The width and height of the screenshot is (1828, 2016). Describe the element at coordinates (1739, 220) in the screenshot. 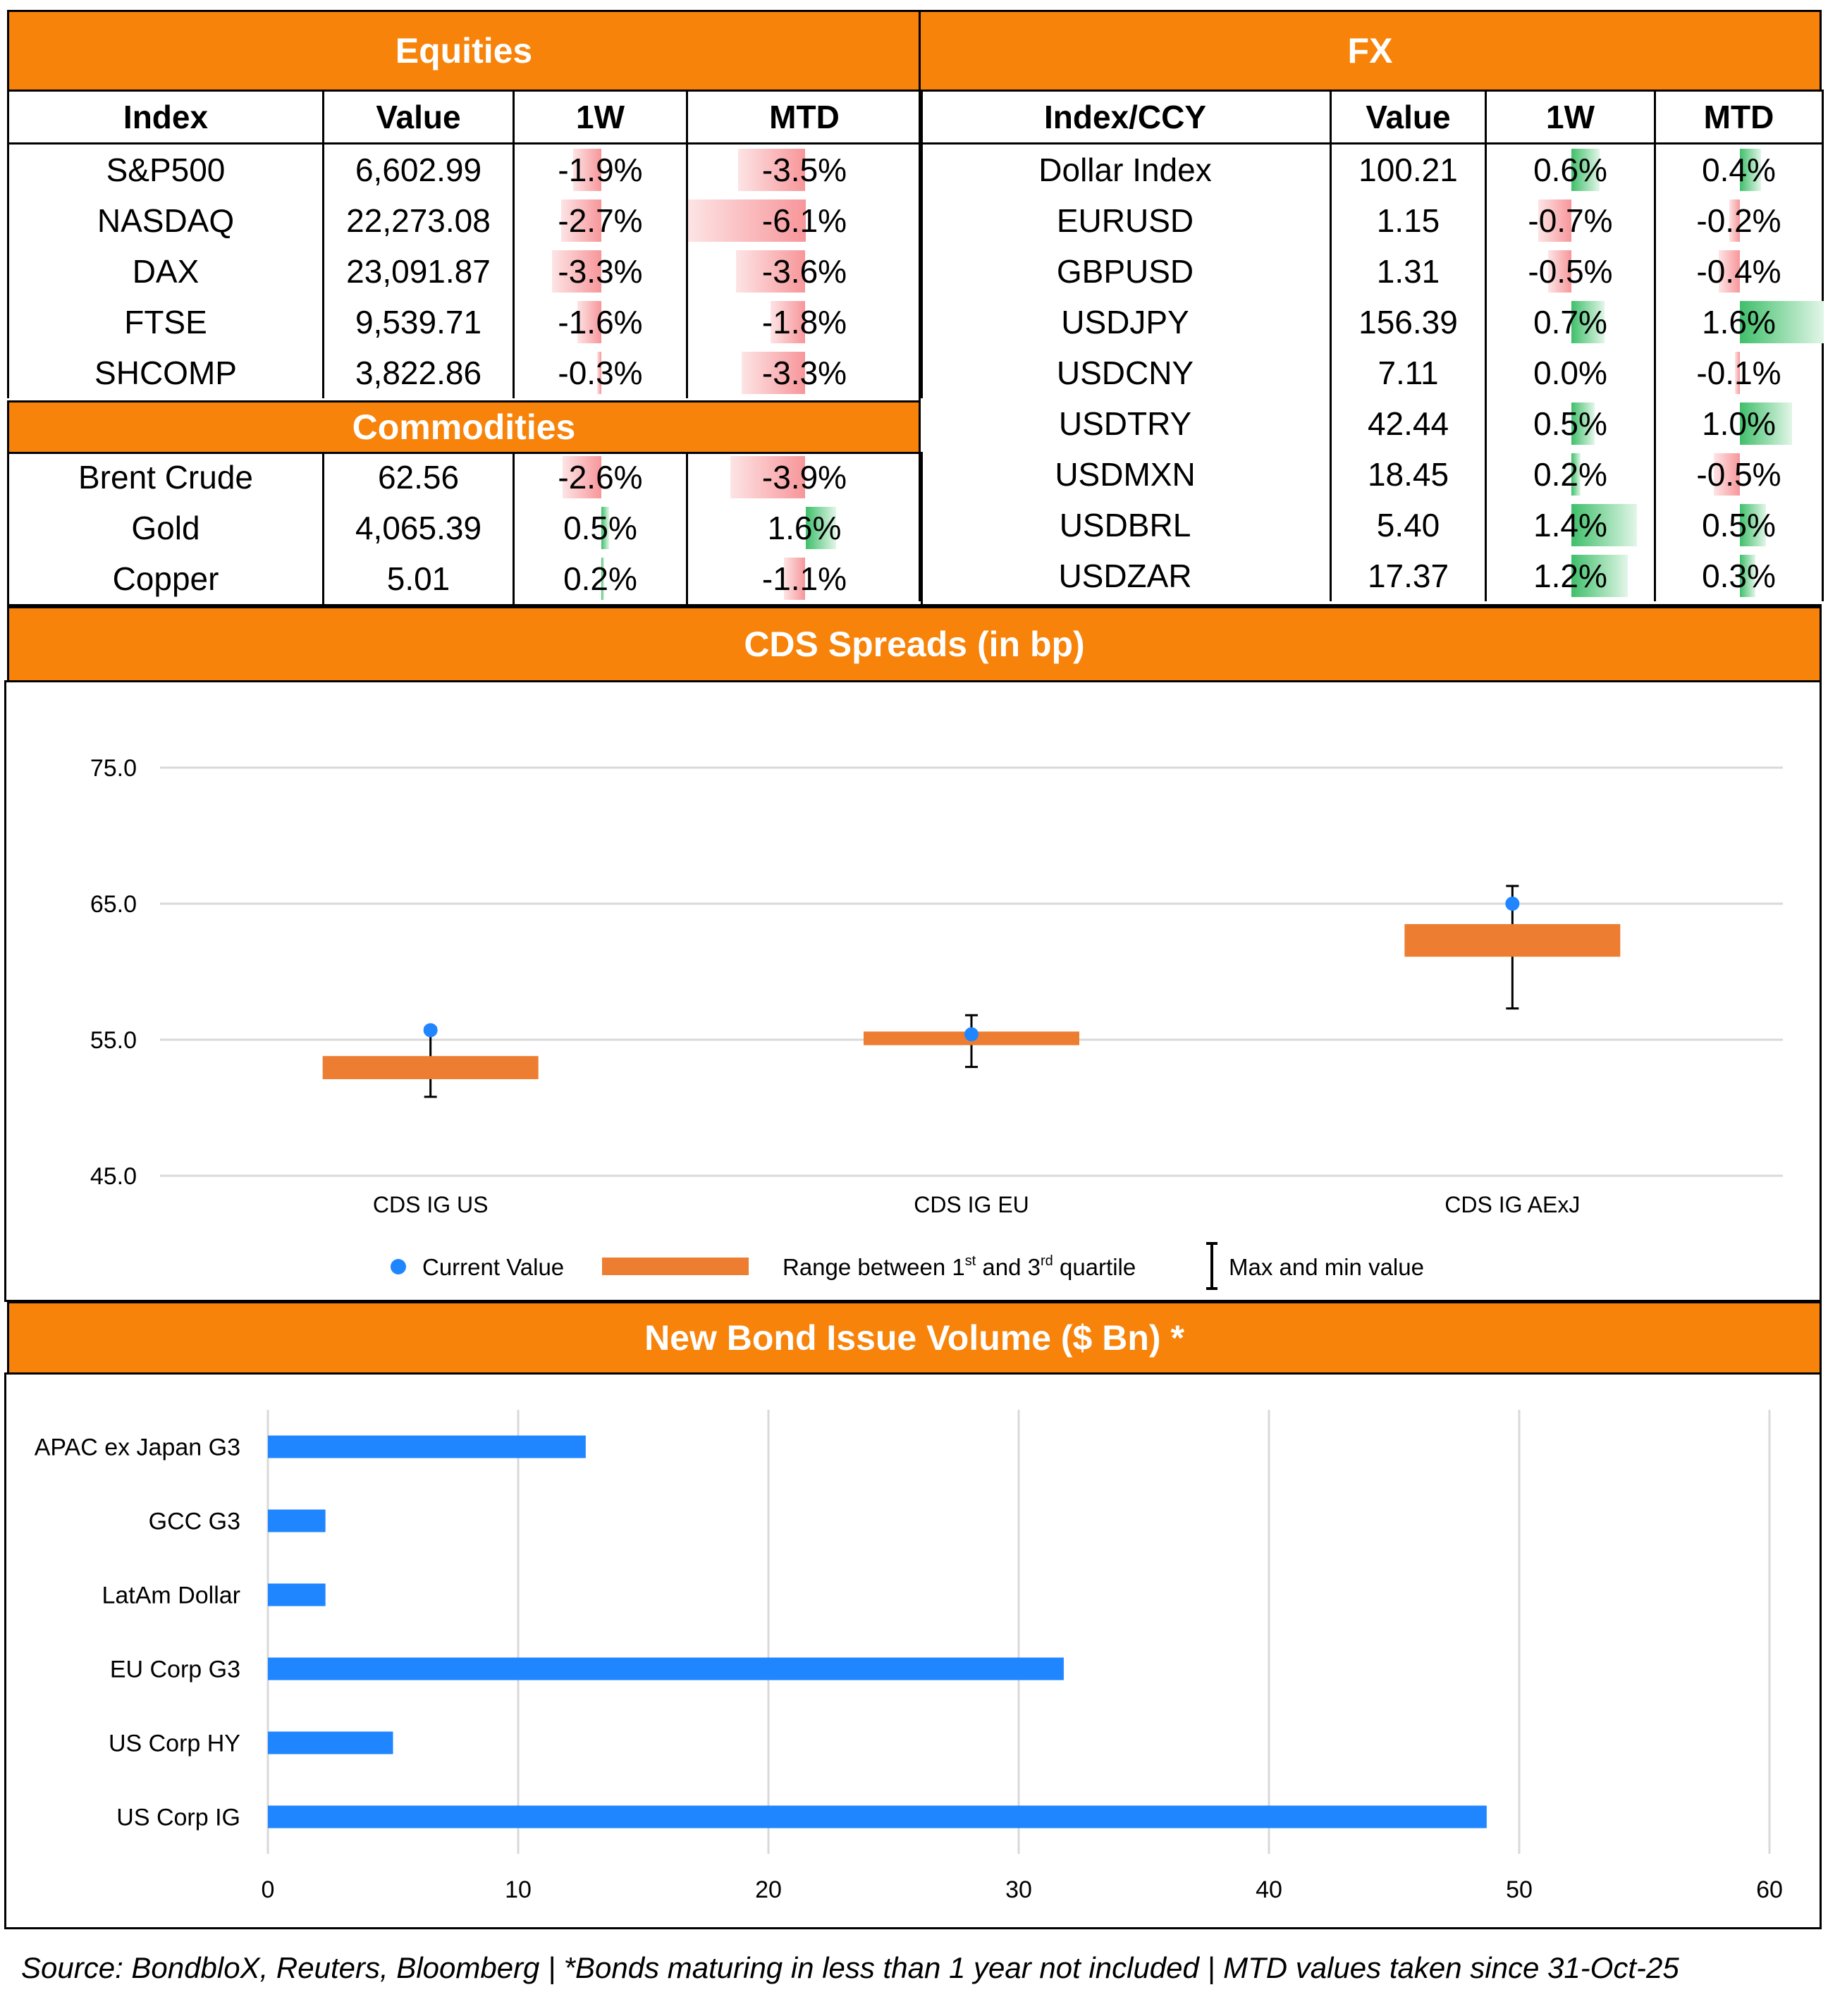

I see `fx-mtd-cell: -0.2%` at that location.